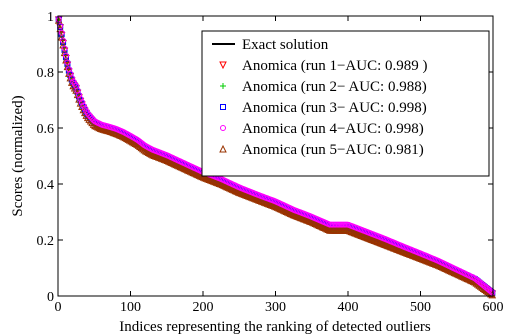  I want to click on x-tick-label: 200, so click(203, 307).